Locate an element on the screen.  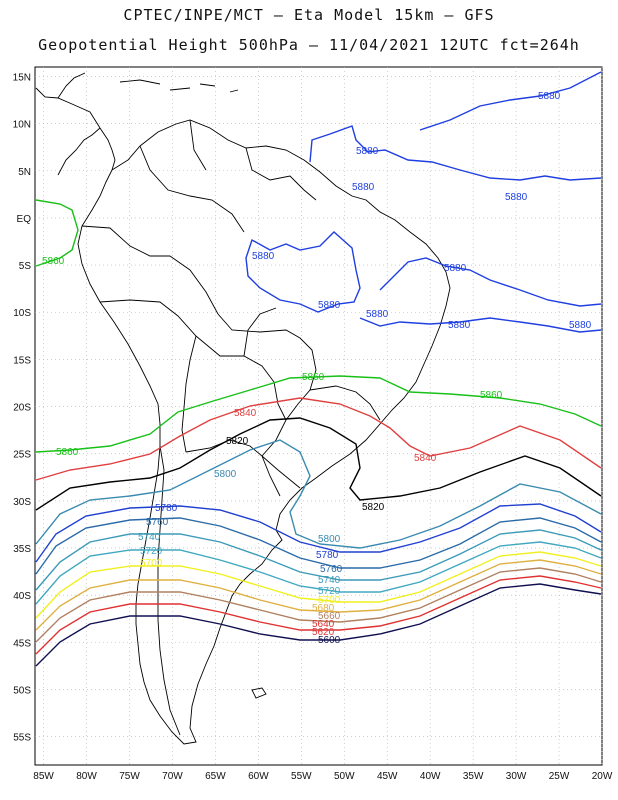
latitude-tick-label: 10S is located at coordinates (22, 313).